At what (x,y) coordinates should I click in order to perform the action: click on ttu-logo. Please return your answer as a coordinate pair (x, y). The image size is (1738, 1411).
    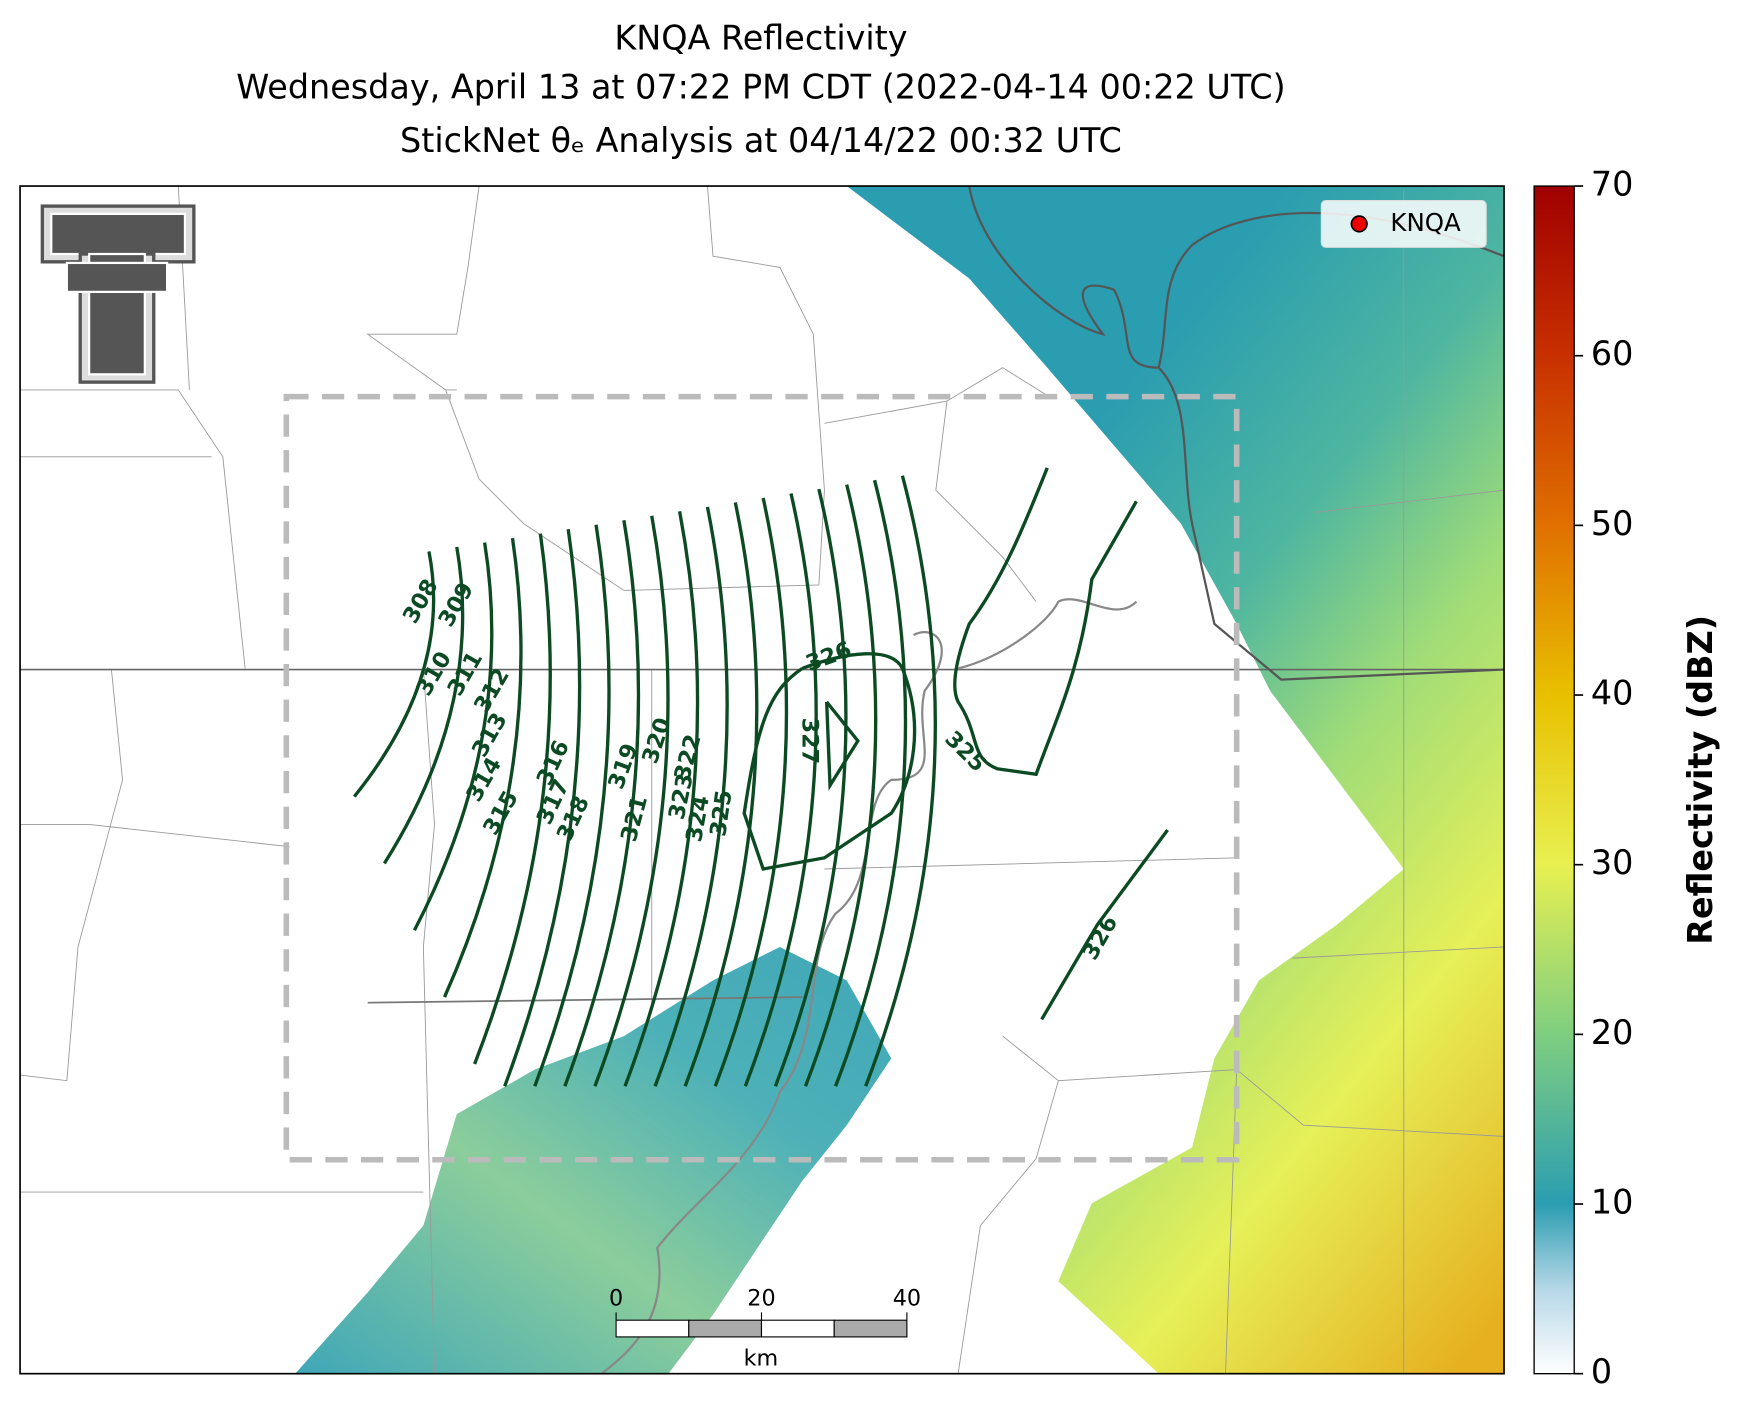
    Looking at the image, I should click on (118, 294).